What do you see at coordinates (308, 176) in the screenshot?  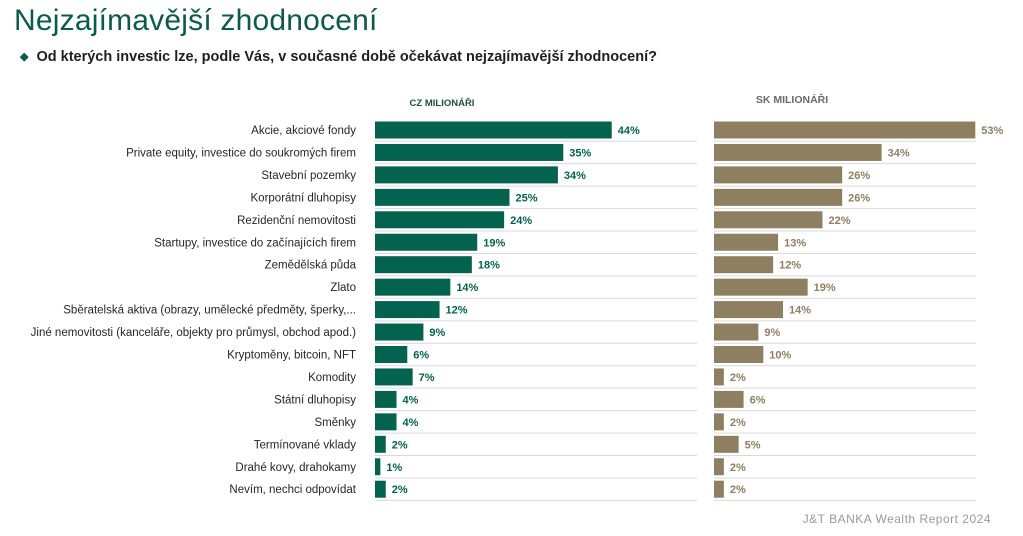 I see `category-label: Stavební pozemky` at bounding box center [308, 176].